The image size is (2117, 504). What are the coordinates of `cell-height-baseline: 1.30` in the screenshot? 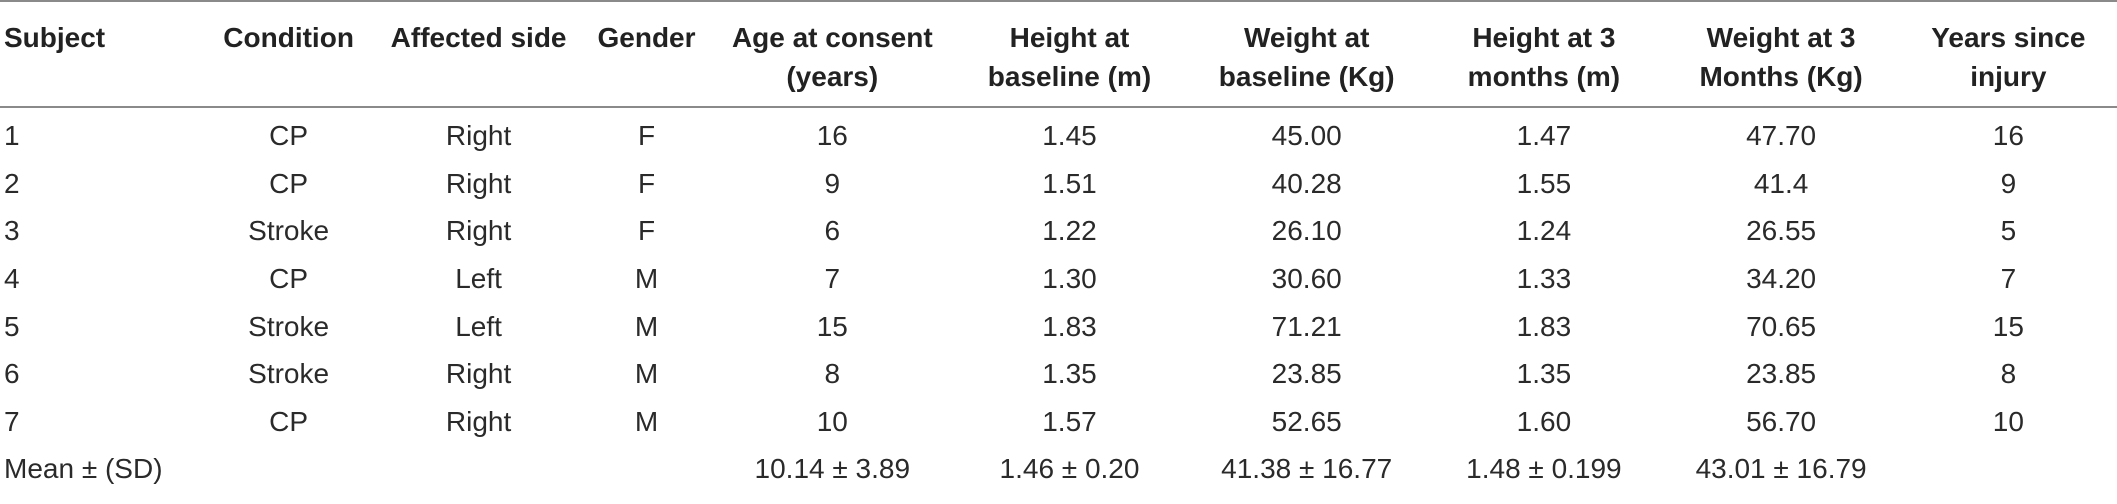 It's located at (1069, 279).